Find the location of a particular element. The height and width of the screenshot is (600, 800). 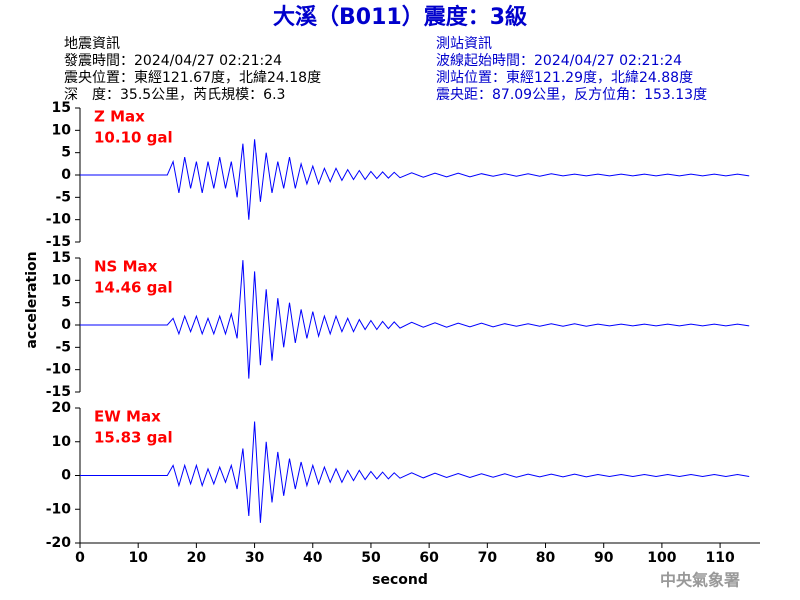

earthquake-info: 地震資訊 is located at coordinates (92, 44).